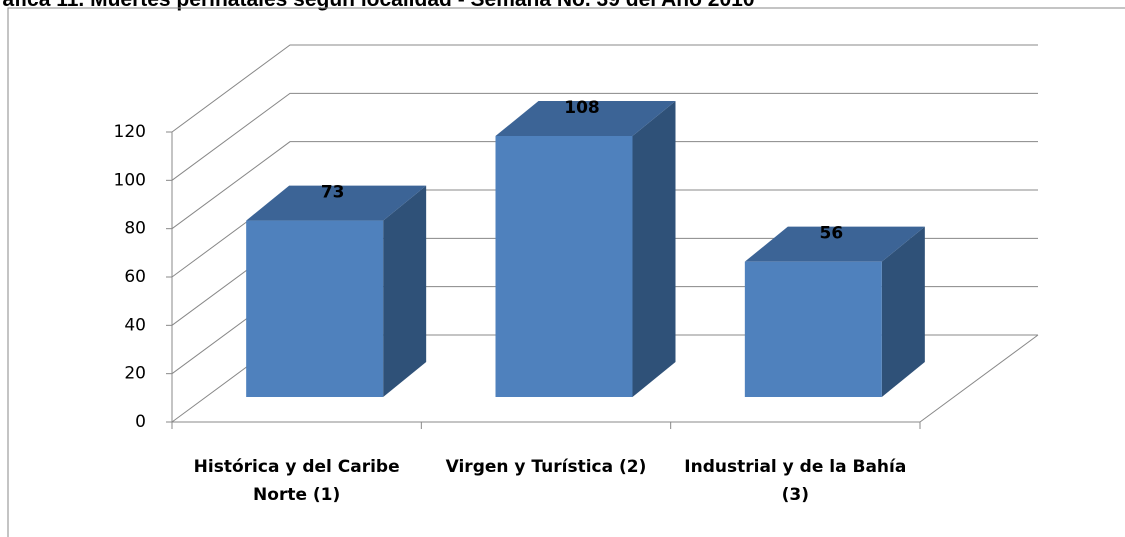 This screenshot has width=1125, height=537. What do you see at coordinates (979, 378) in the screenshot?
I see `floor-edge` at bounding box center [979, 378].